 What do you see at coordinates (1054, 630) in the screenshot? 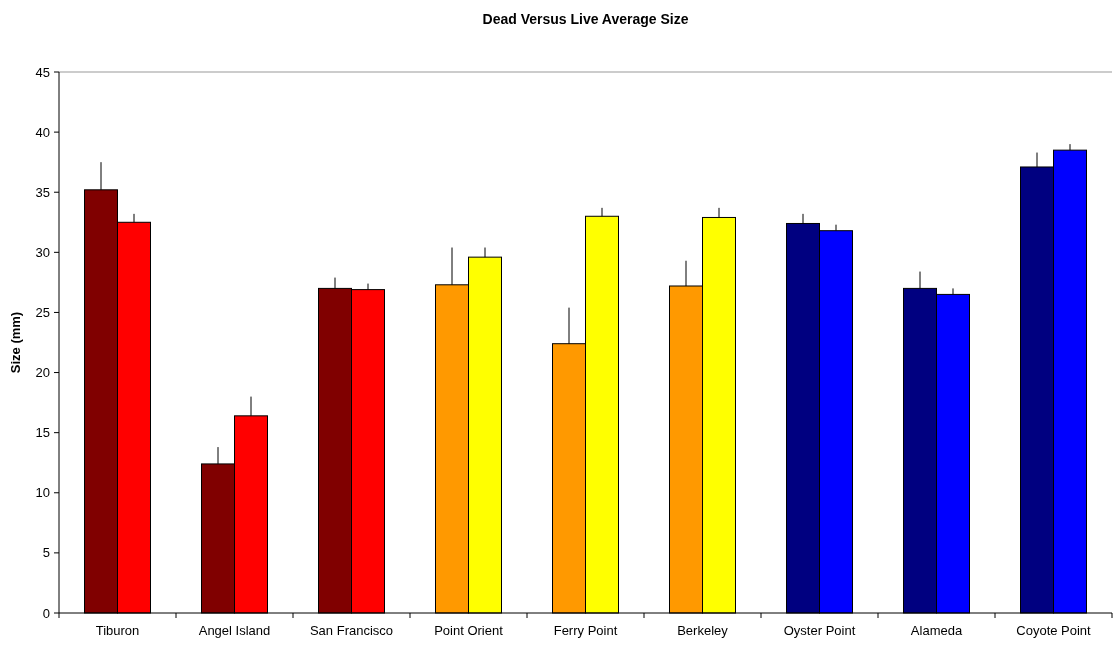
I see `x-tick-label: Coyote Point` at bounding box center [1054, 630].